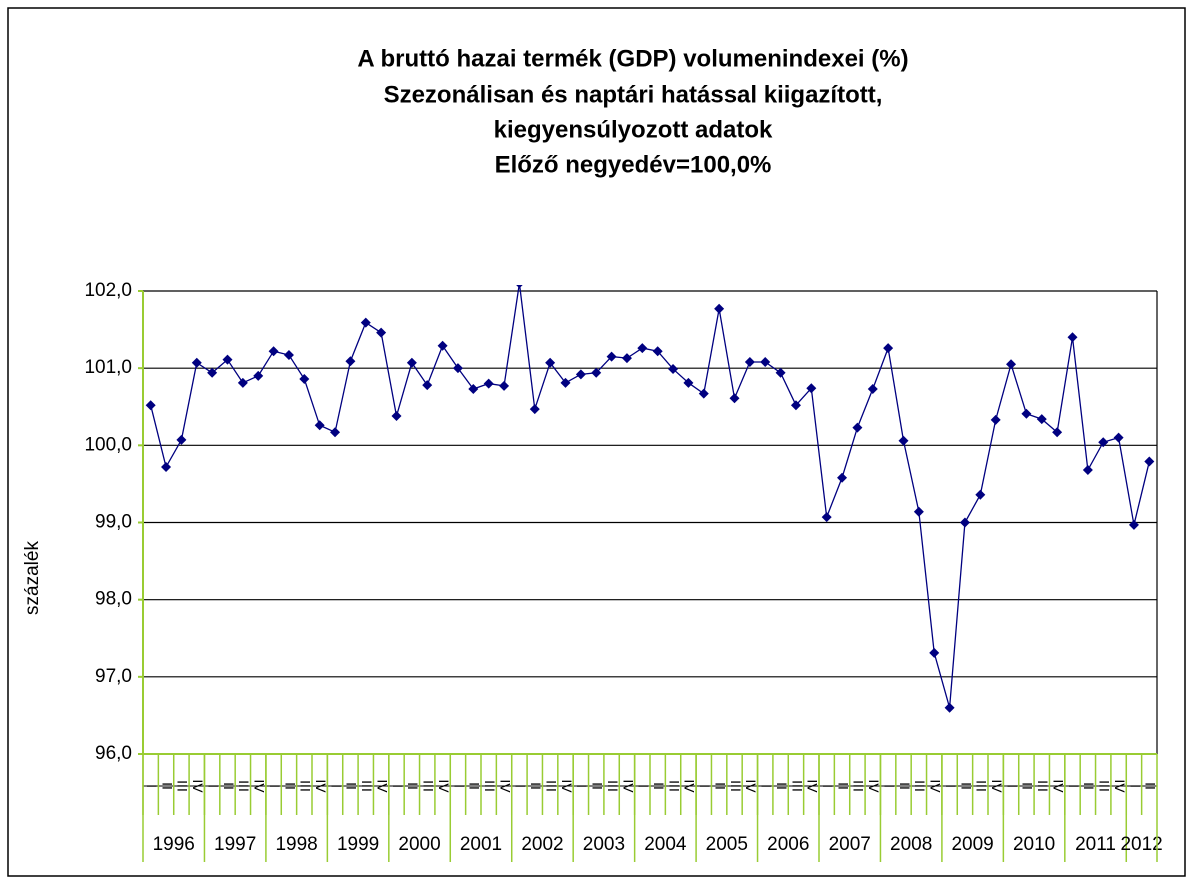 Image resolution: width=1194 pixels, height=885 pixels. Describe the element at coordinates (1095, 844) in the screenshot. I see `x-group-label: 2011` at that location.